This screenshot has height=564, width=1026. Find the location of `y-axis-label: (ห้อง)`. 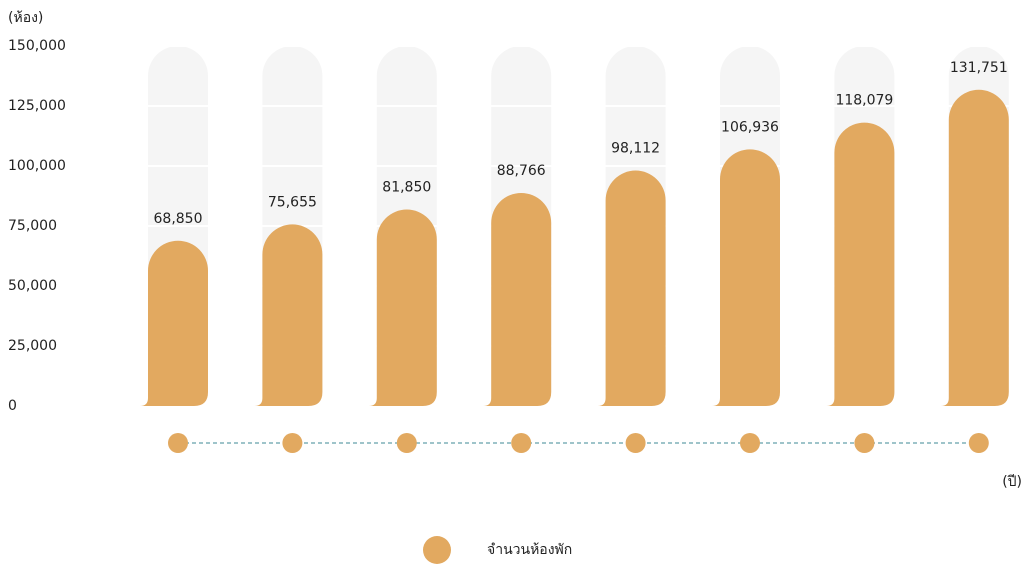

y-axis-label: (ห้อง) is located at coordinates (25, 18).